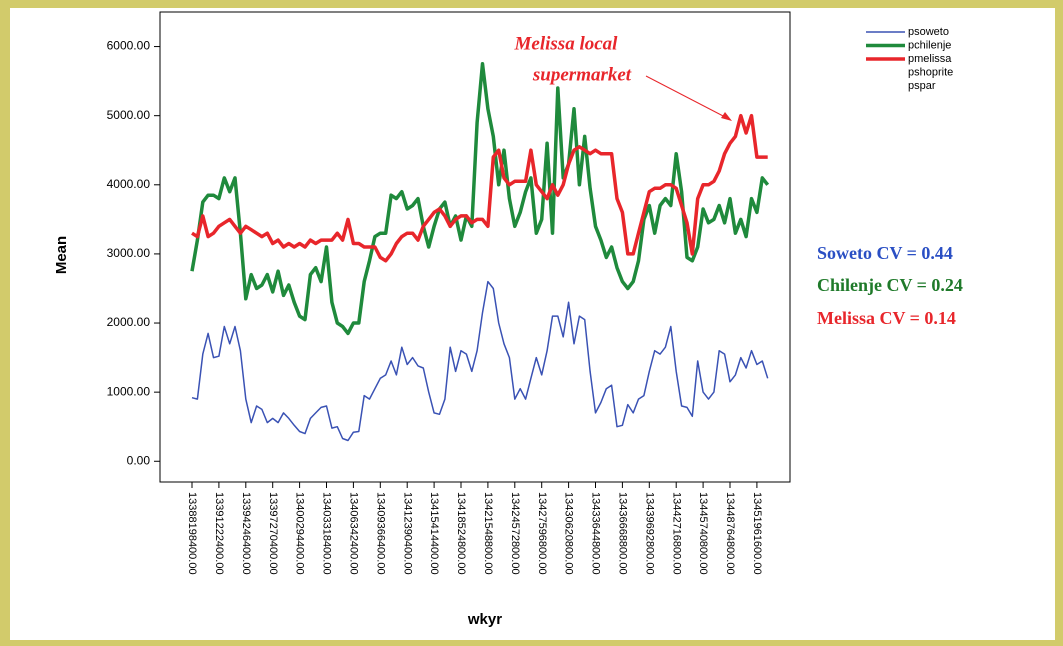 This screenshot has height=646, width=1063. What do you see at coordinates (596, 533) in the screenshot?
I see `x-tick-label: 13433644800.00` at bounding box center [596, 533].